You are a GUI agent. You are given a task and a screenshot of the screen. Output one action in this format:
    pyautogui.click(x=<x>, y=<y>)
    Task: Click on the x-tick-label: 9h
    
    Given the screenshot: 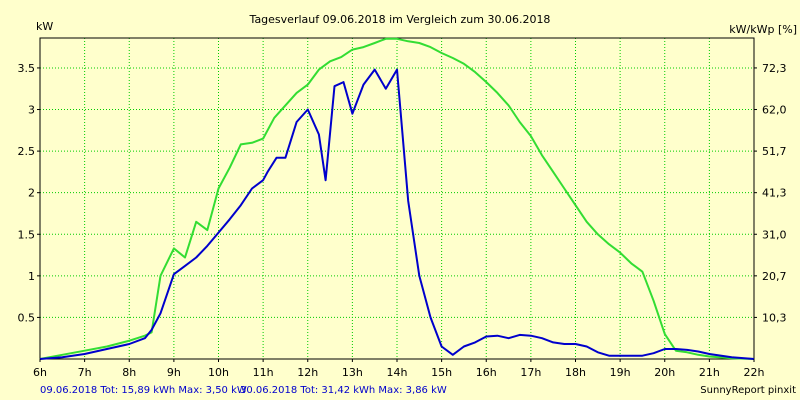 What is the action you would take?
    pyautogui.click(x=174, y=372)
    